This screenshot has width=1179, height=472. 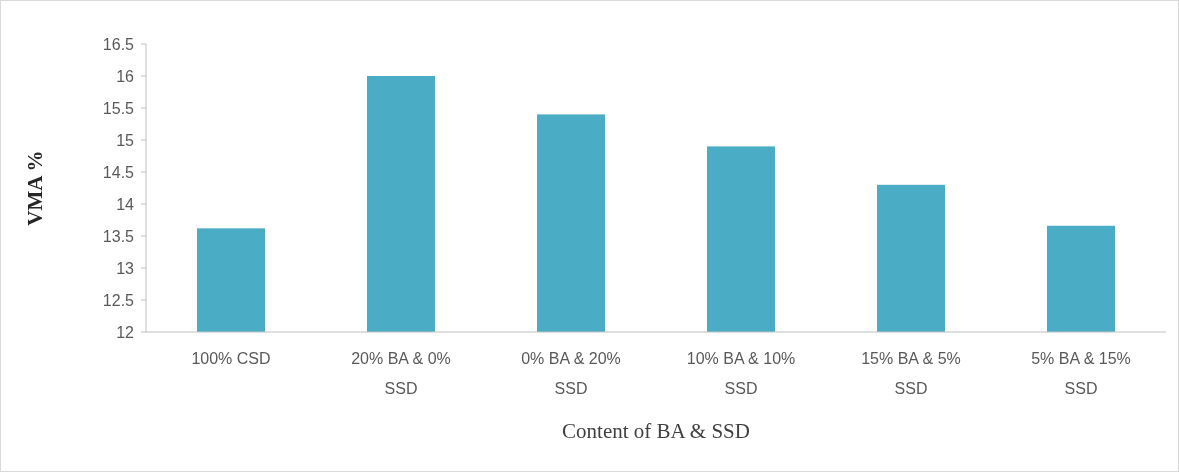 I want to click on x-tick-label: 0% BA & 20% SSD, so click(x=571, y=373).